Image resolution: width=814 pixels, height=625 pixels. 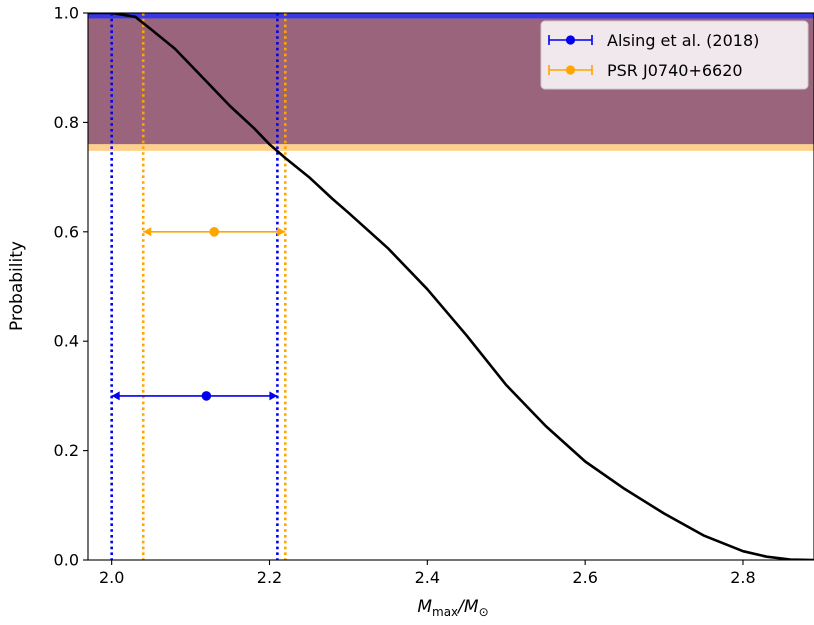 What do you see at coordinates (742, 577) in the screenshot?
I see `x-tick-label-4: 2.8` at bounding box center [742, 577].